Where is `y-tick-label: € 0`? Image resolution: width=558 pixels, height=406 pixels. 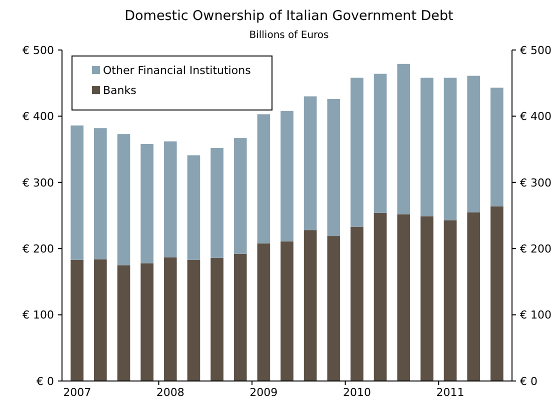
y-tick-label: € 0 is located at coordinates (45, 381).